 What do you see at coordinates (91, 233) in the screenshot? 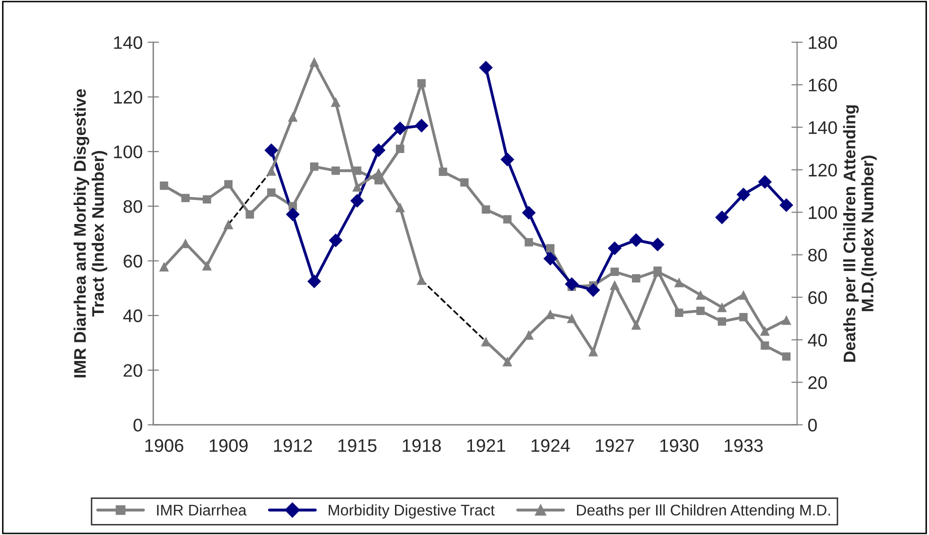
I see `y-axis-title: IMR Diarrhea and Morbity Disgestive Tract (Index Number)` at bounding box center [91, 233].